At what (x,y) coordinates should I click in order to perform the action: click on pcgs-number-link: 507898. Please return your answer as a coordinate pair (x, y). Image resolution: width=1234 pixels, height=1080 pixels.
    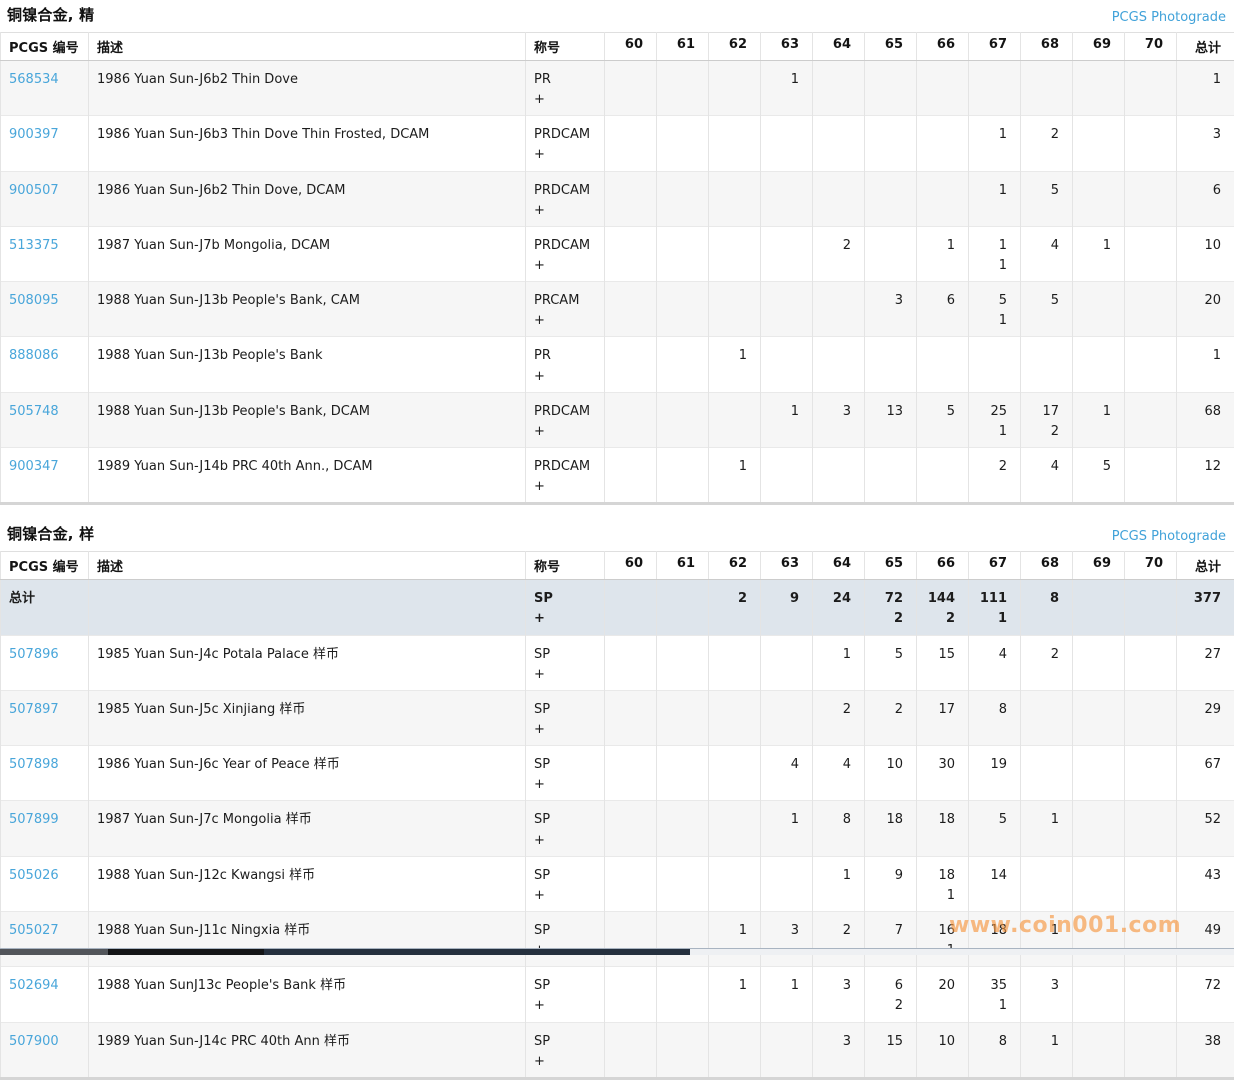
    Looking at the image, I should click on (34, 764).